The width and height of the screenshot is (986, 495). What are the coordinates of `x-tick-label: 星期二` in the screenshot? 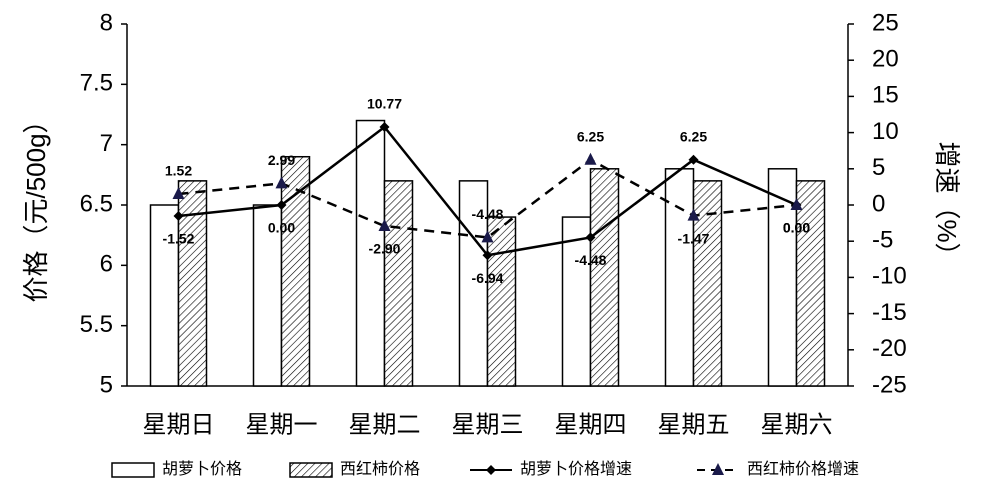 It's located at (385, 424).